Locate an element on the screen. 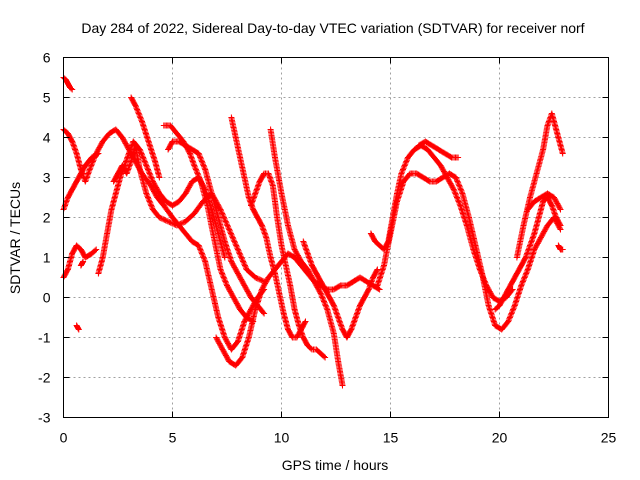 The height and width of the screenshot is (480, 640). y-tick-label: 5 is located at coordinates (47, 98).